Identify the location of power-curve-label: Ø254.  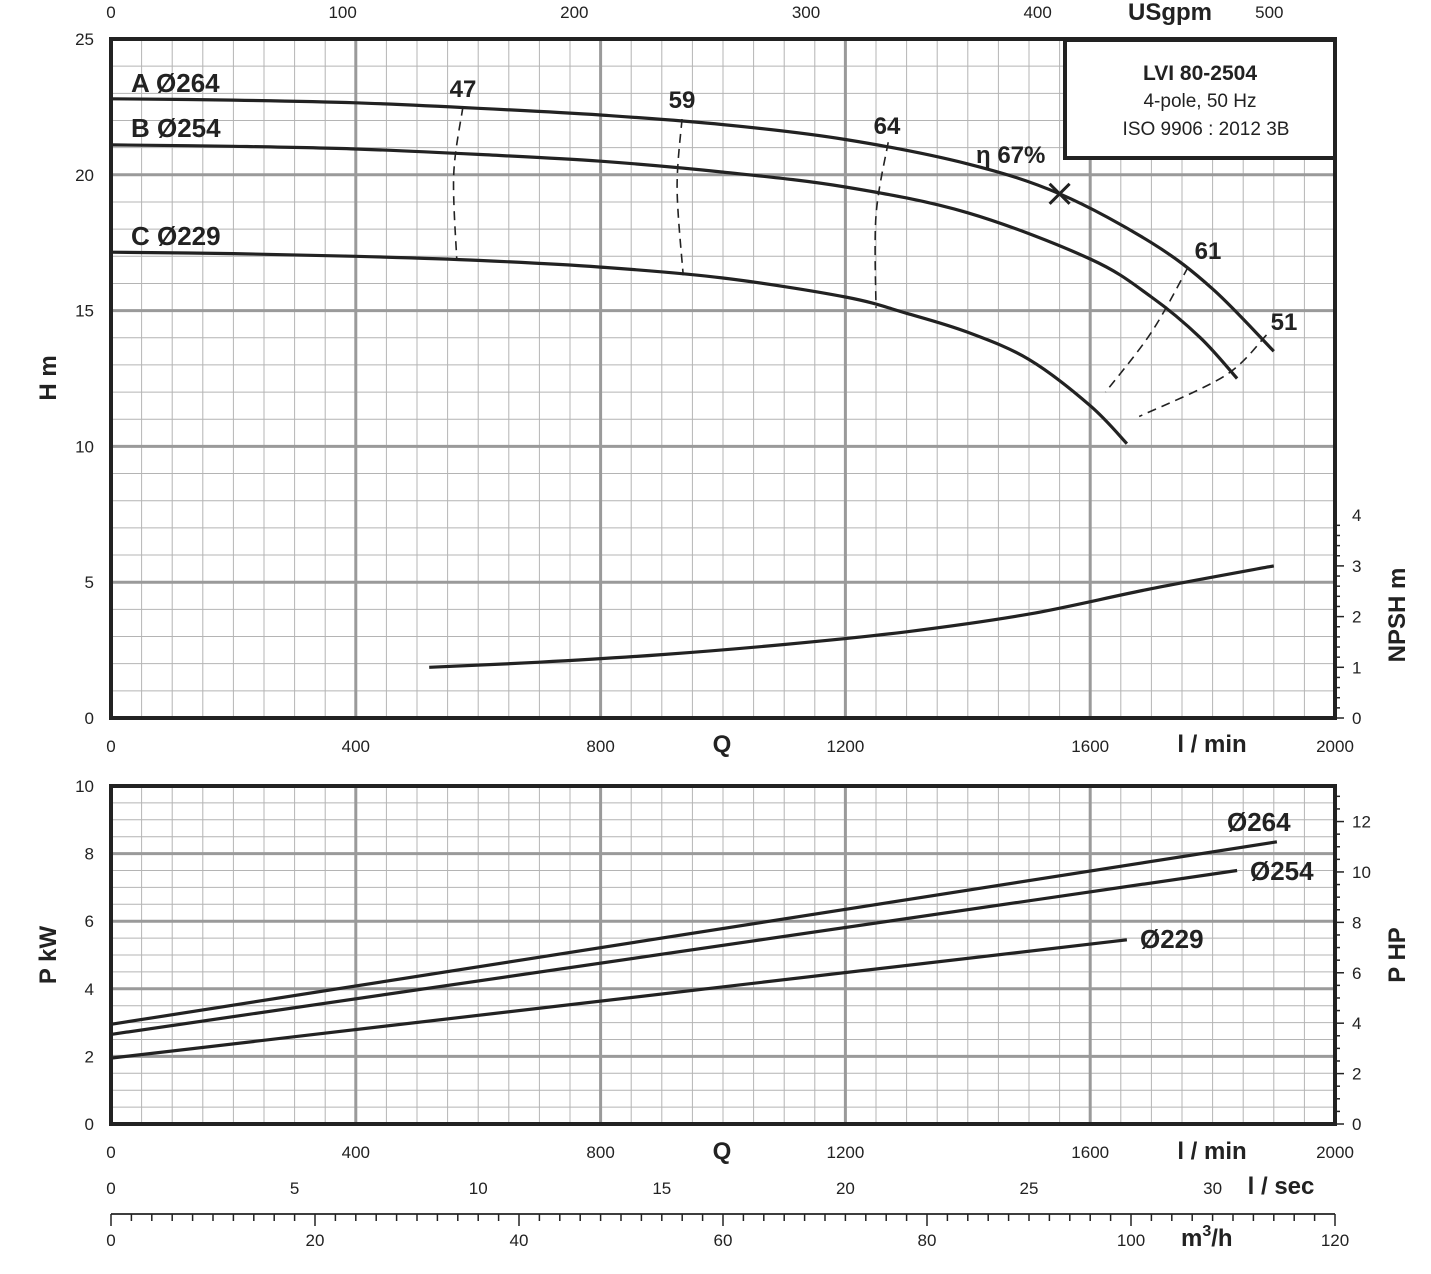
(1282, 871).